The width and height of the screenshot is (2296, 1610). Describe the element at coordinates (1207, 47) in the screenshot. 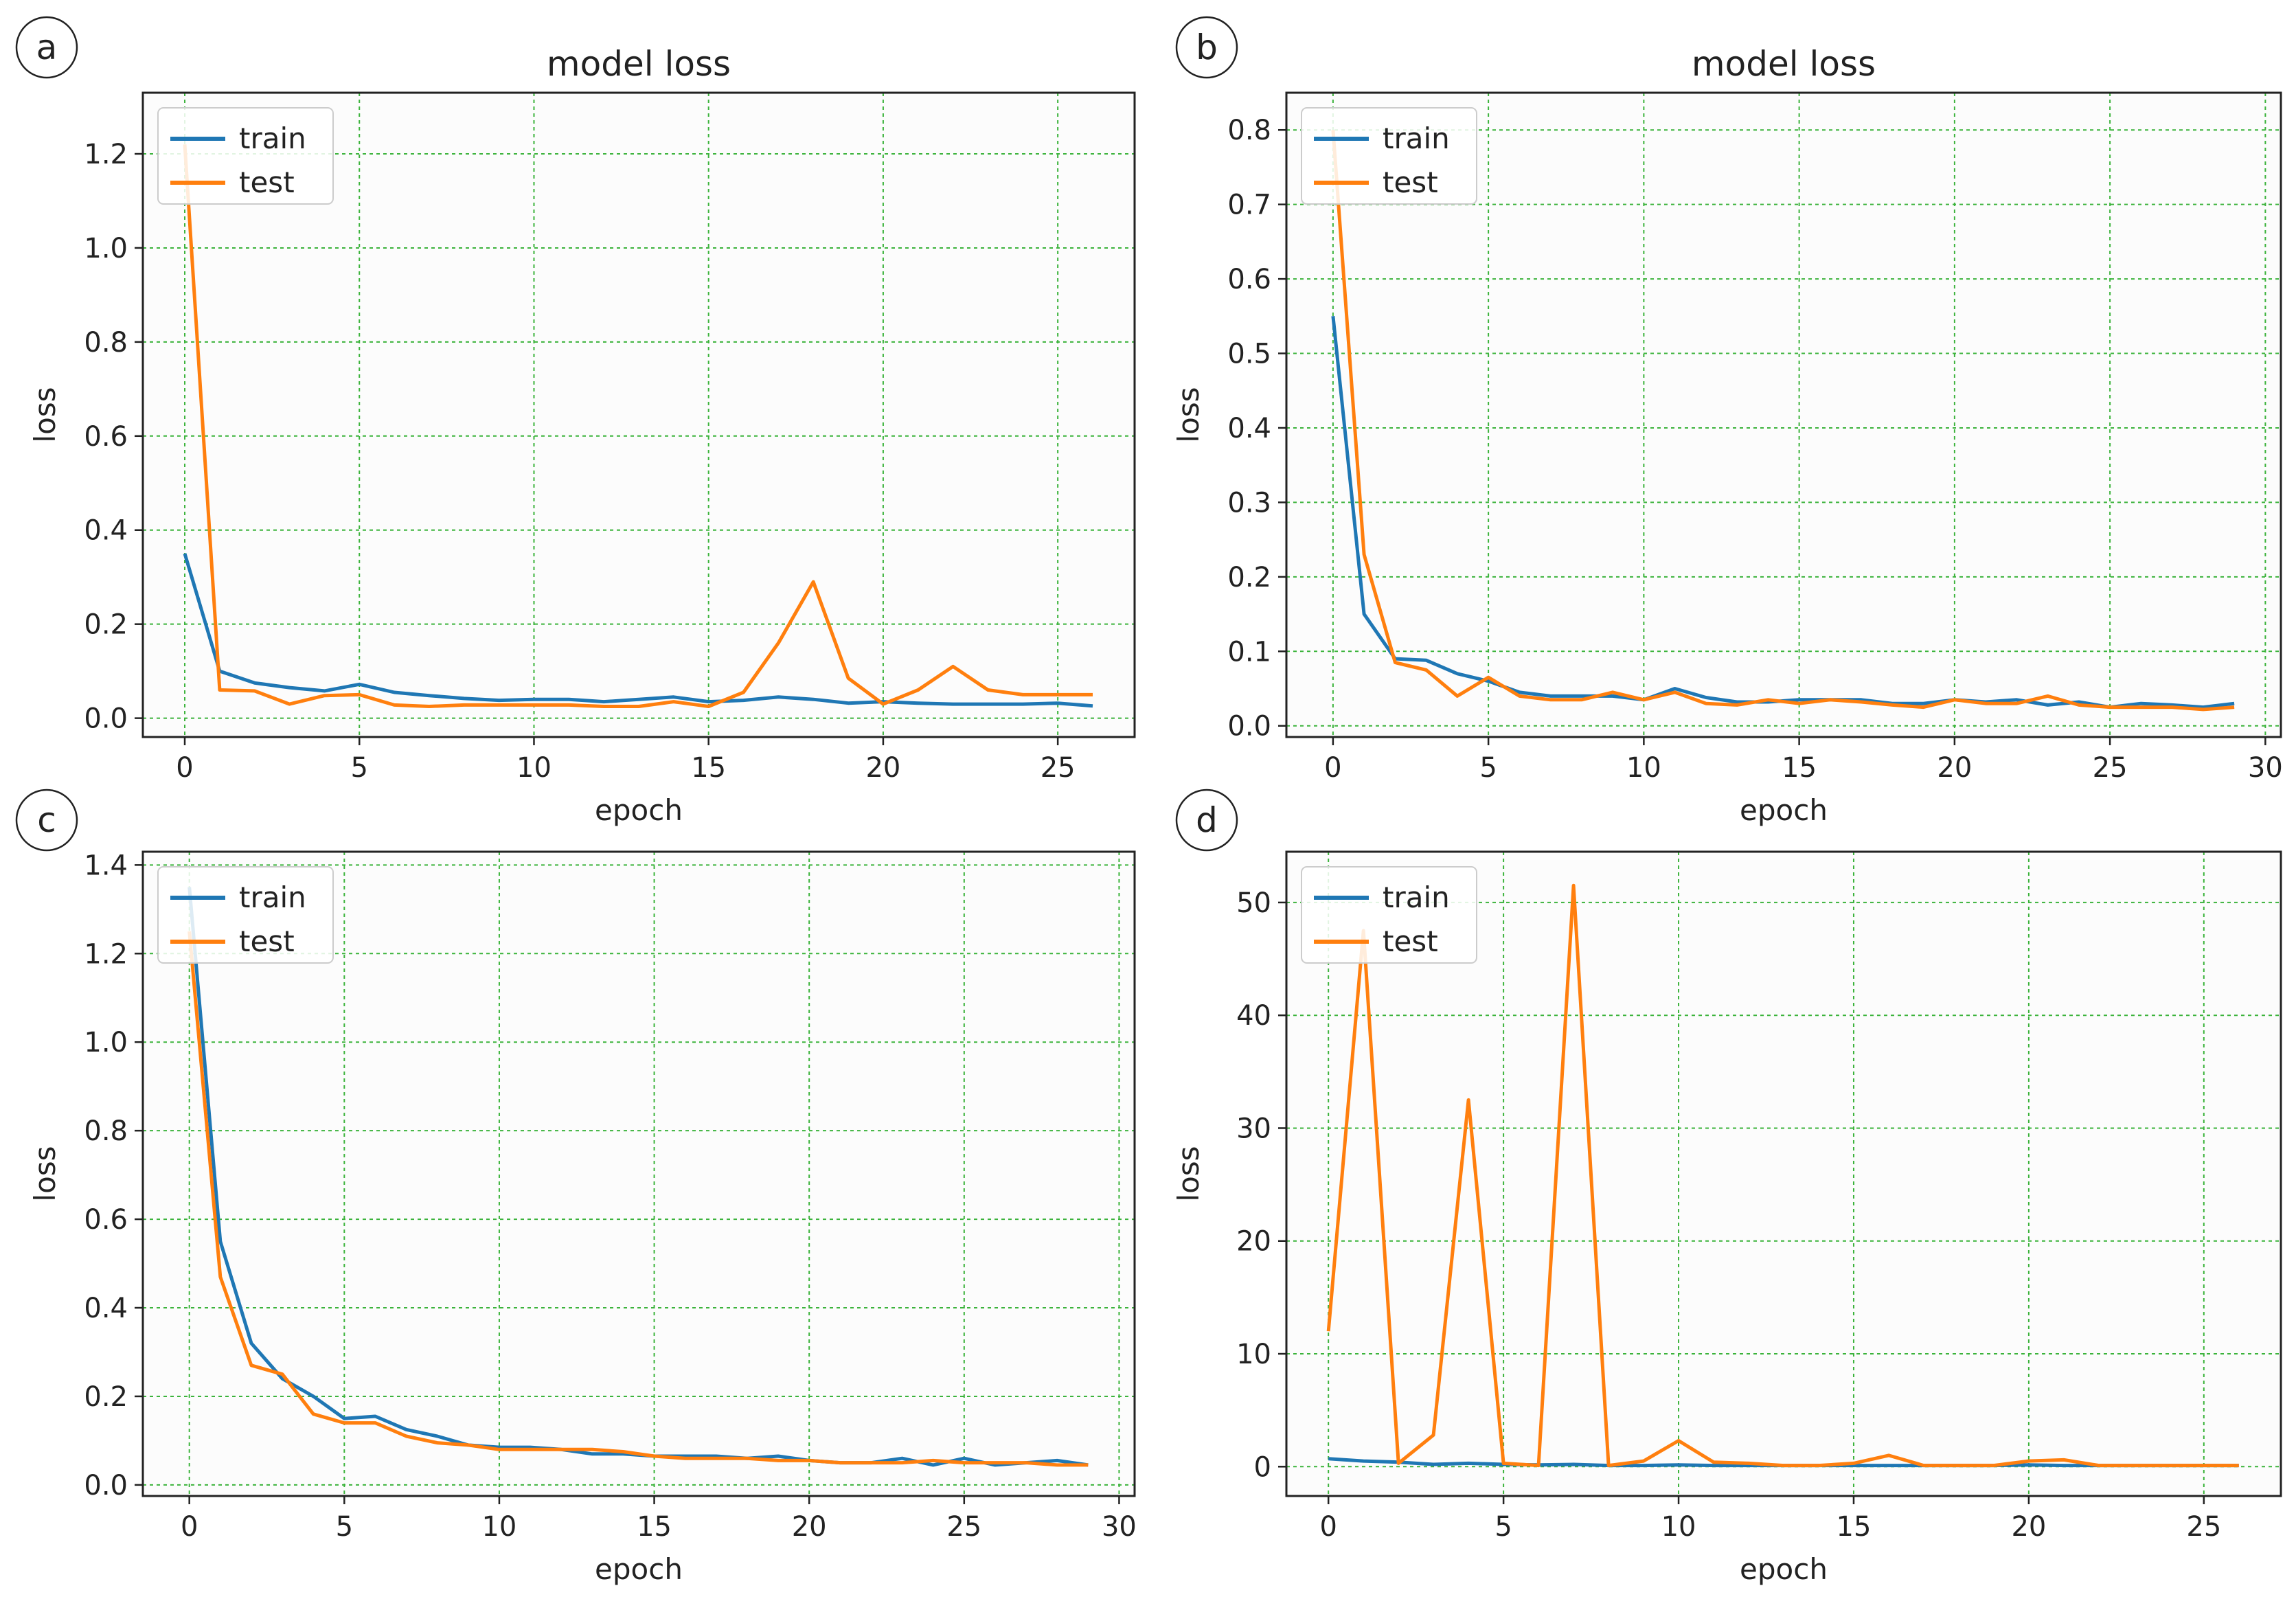

I see `chart-b-panel-letter: b` at that location.